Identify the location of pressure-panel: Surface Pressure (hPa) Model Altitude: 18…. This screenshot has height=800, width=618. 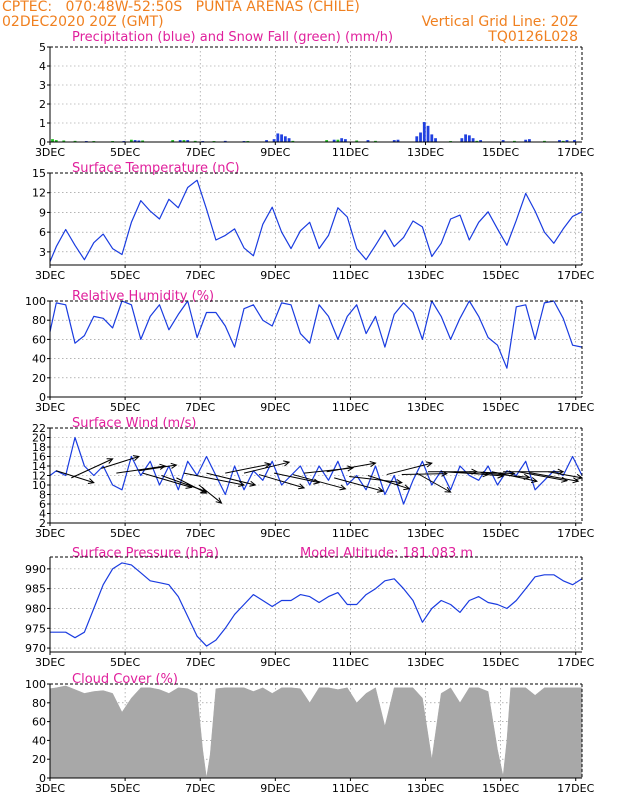
(310, 607).